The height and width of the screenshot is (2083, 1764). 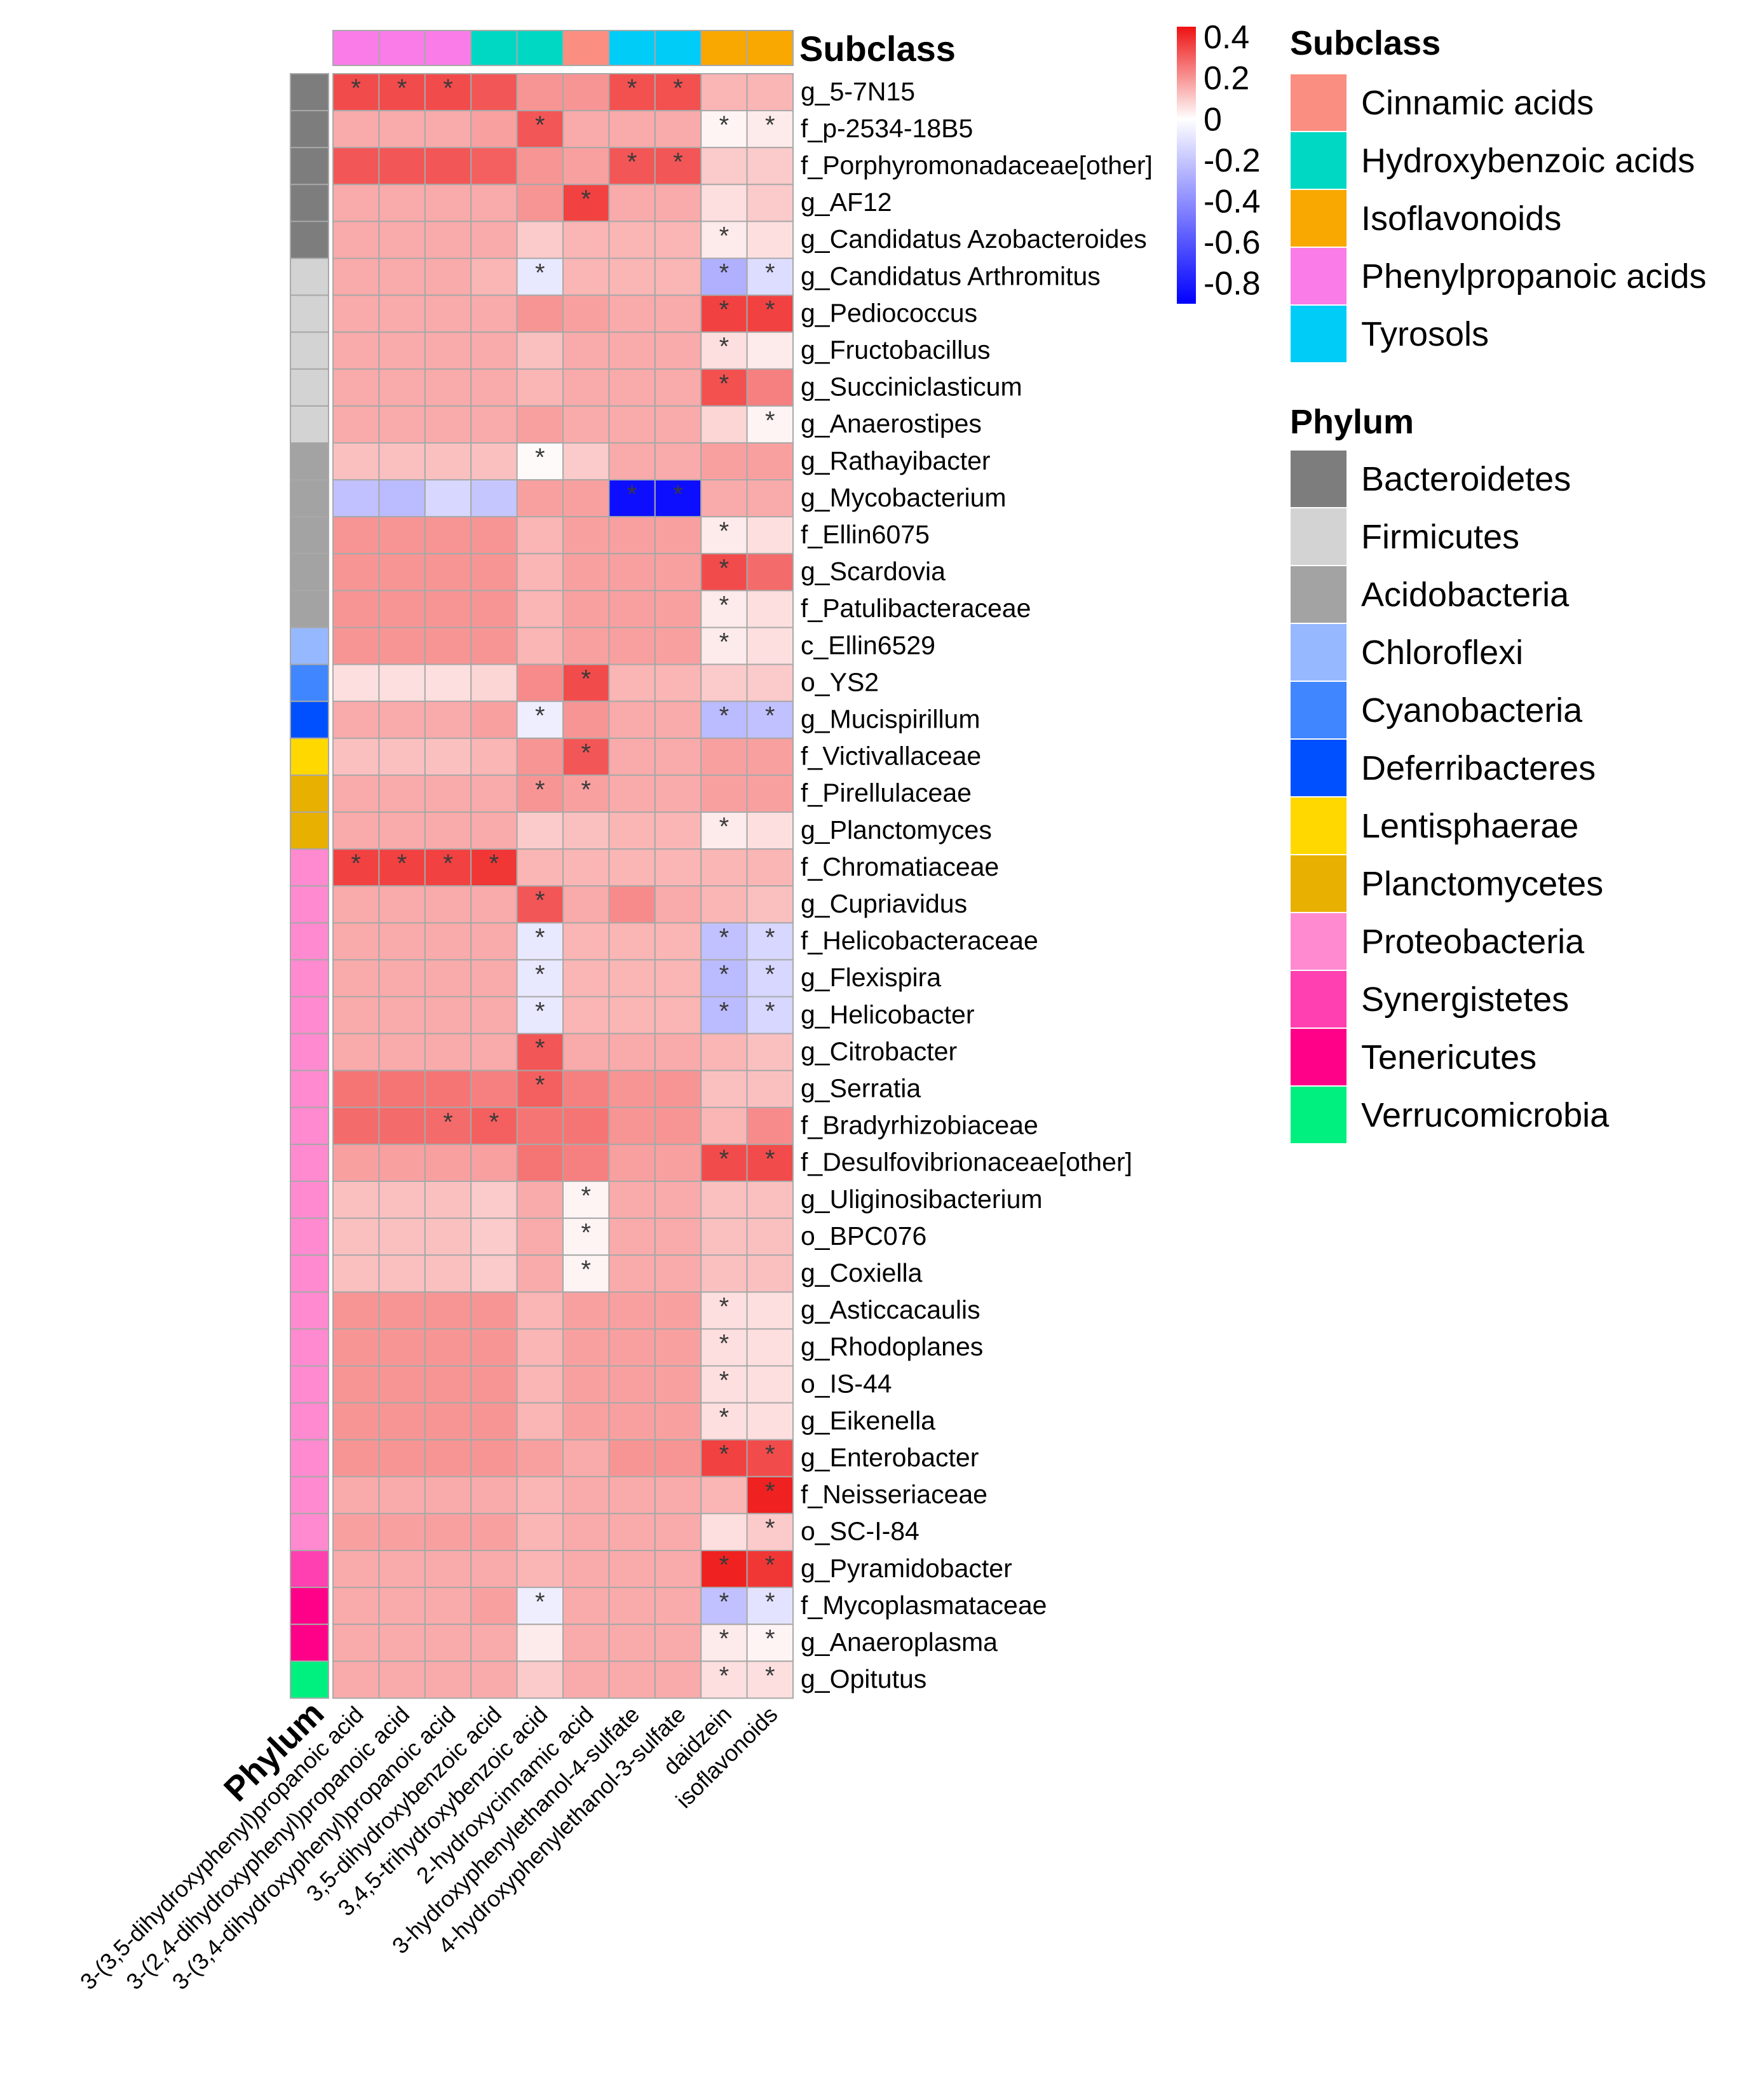 What do you see at coordinates (974, 239) in the screenshot?
I see `row-label: g_Candidatus Azobacteroides` at bounding box center [974, 239].